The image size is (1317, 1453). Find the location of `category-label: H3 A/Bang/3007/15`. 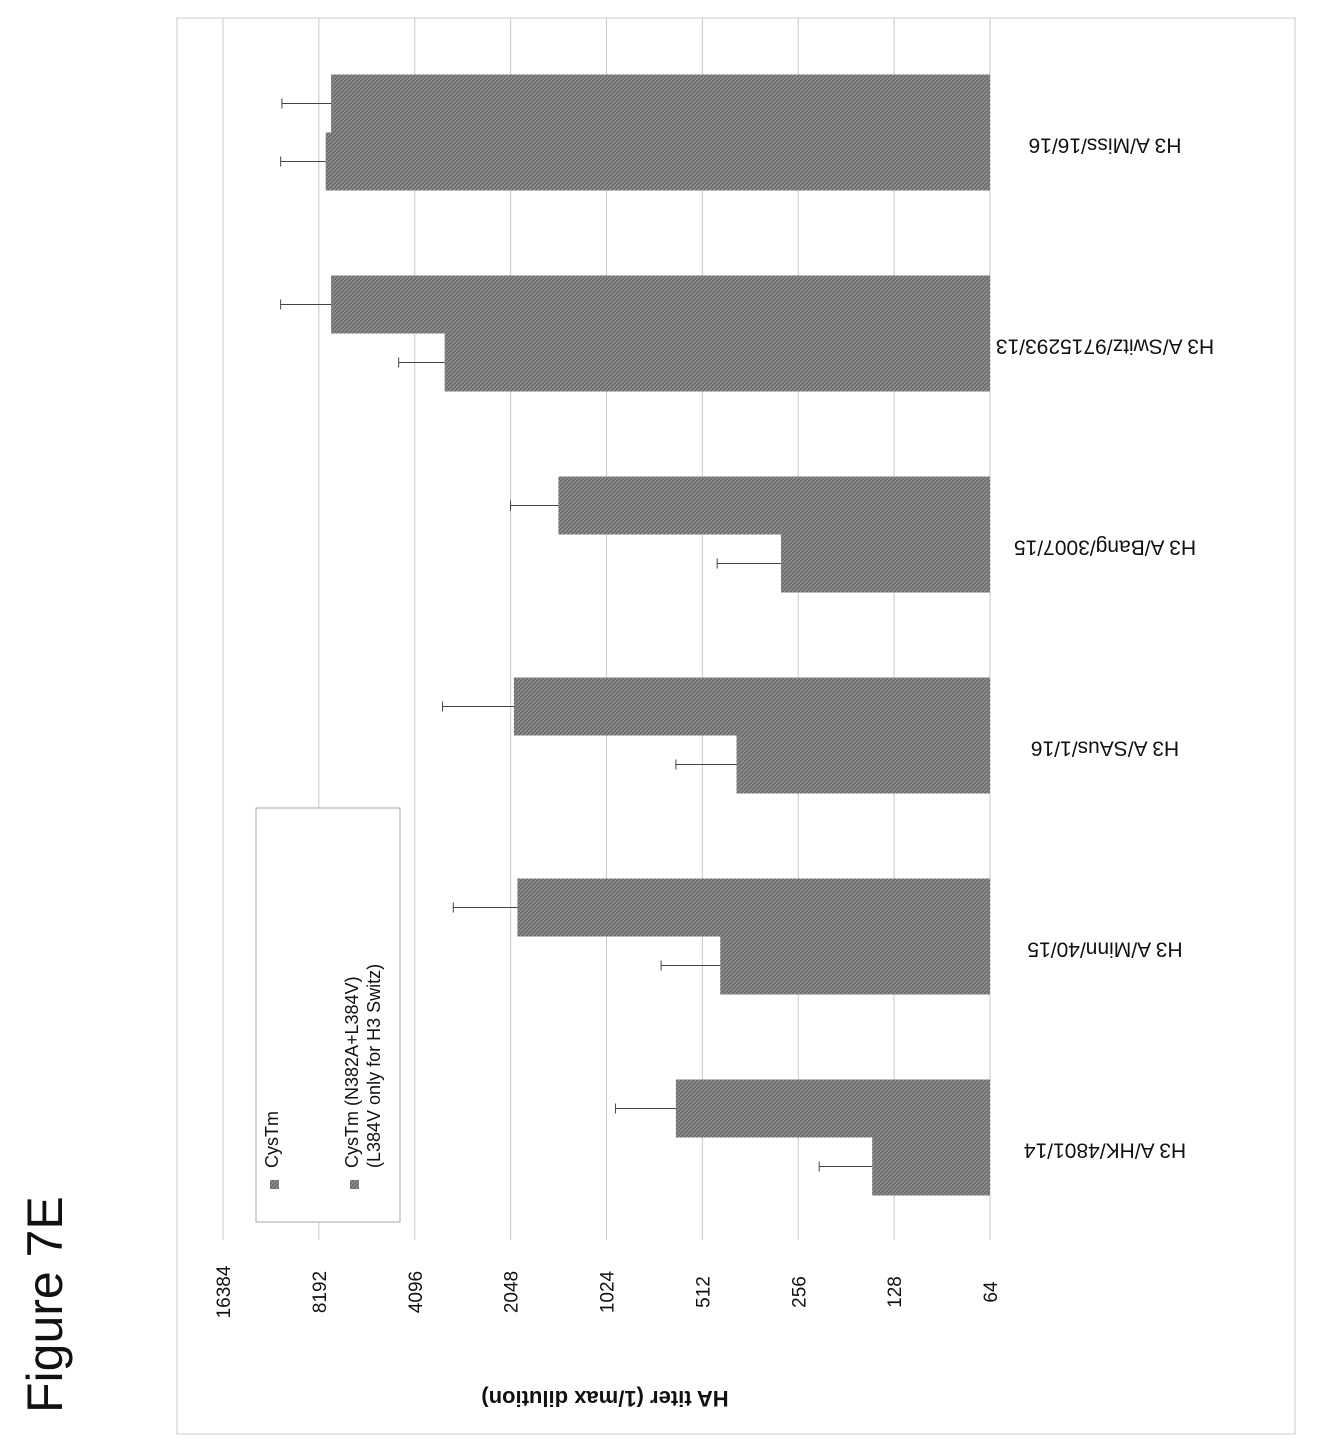

category-label: H3 A/Bang/3007/15 is located at coordinates (1105, 547).